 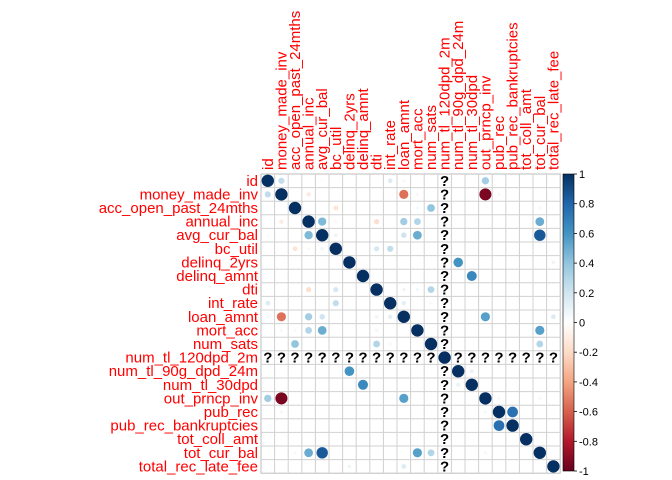 I want to click on row-label: pub_rec_bankruptcies, so click(x=184, y=426).